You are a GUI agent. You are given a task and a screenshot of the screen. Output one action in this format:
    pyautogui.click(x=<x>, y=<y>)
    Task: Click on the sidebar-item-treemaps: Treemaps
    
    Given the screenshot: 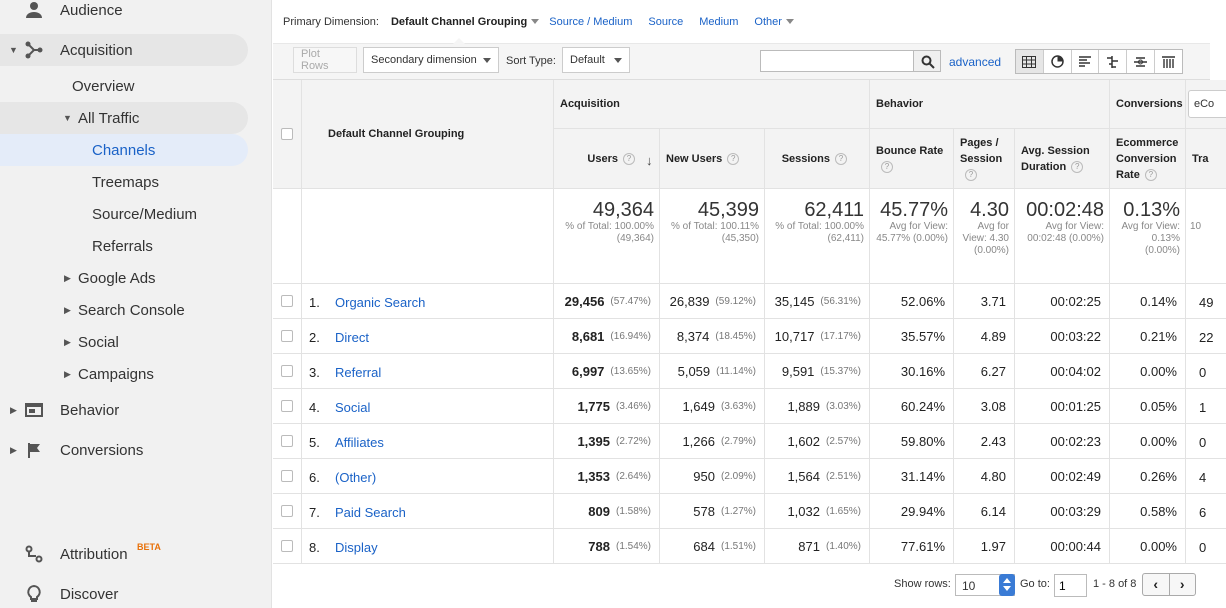 What is the action you would take?
    pyautogui.click(x=124, y=182)
    